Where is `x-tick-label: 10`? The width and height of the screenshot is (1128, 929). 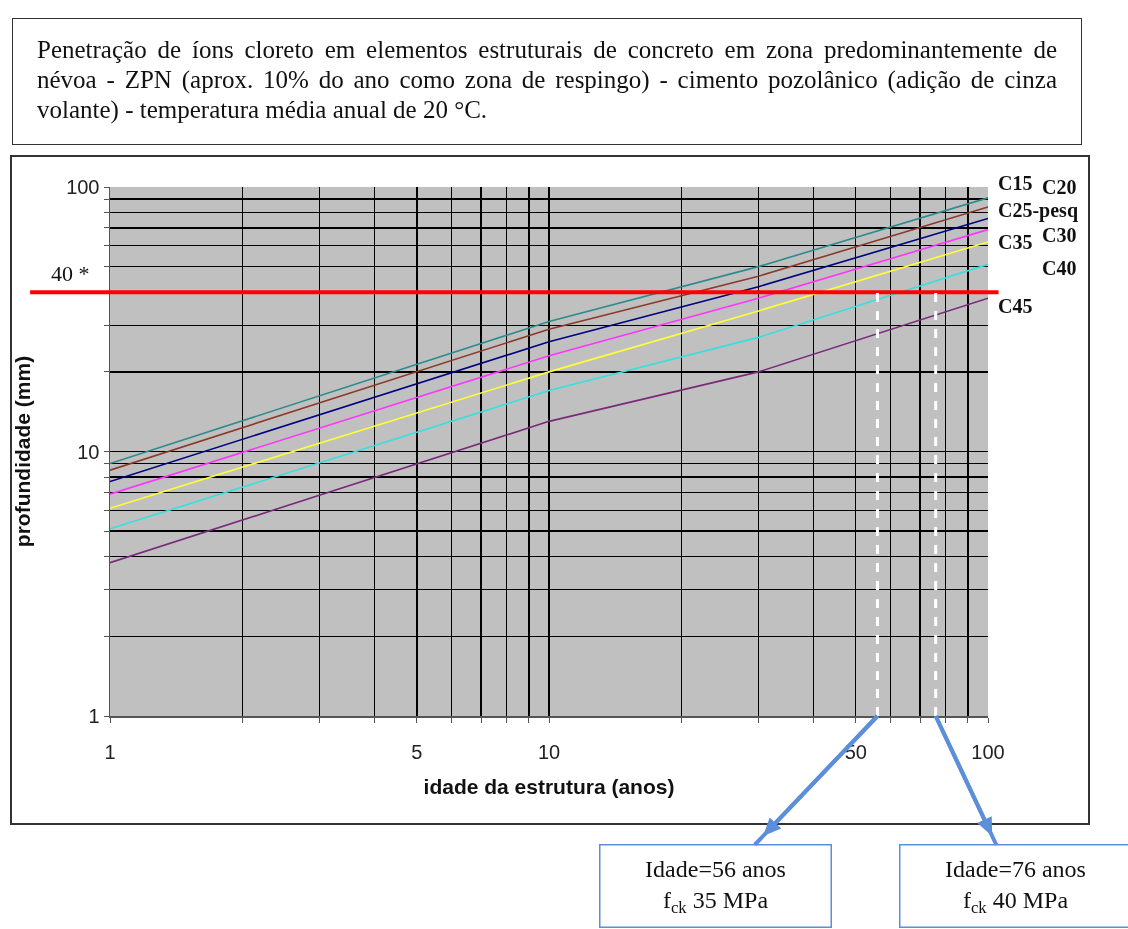
x-tick-label: 10 is located at coordinates (549, 751).